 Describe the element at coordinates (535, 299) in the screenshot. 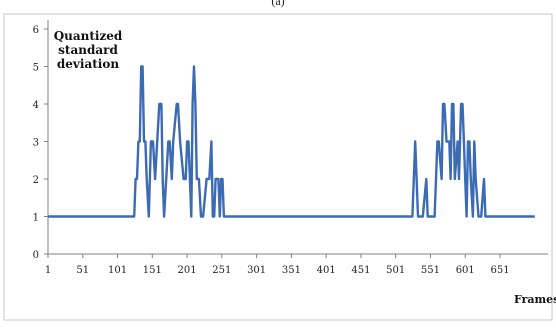

I see `x-axis-label: Frames` at that location.